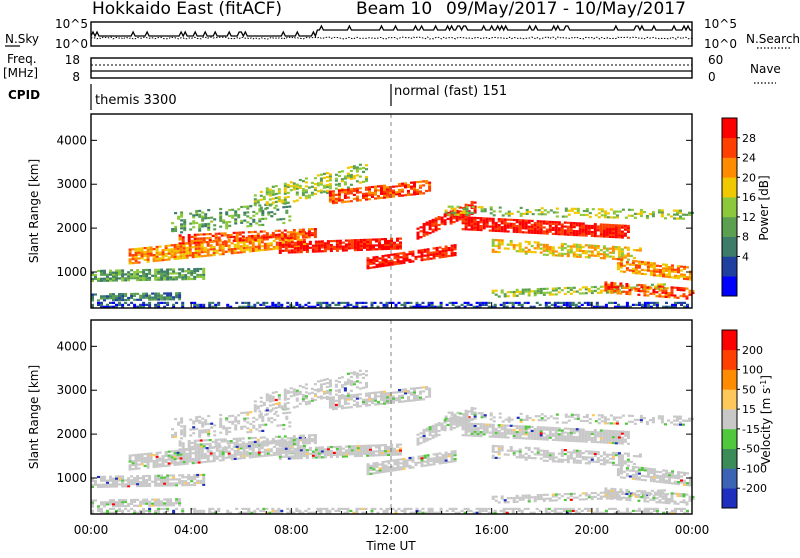 This screenshot has width=800, height=558. What do you see at coordinates (472, 204) in the screenshot?
I see `power-cell-2059` at bounding box center [472, 204].